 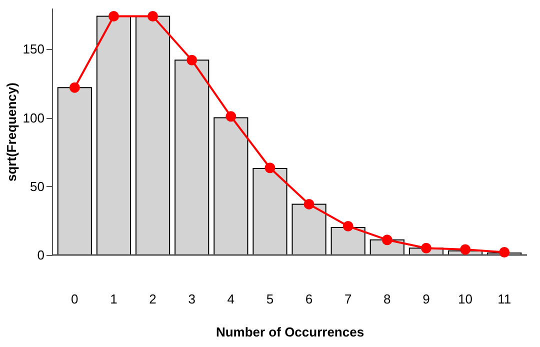 I want to click on y-tick-label: 150, so click(x=33, y=49).